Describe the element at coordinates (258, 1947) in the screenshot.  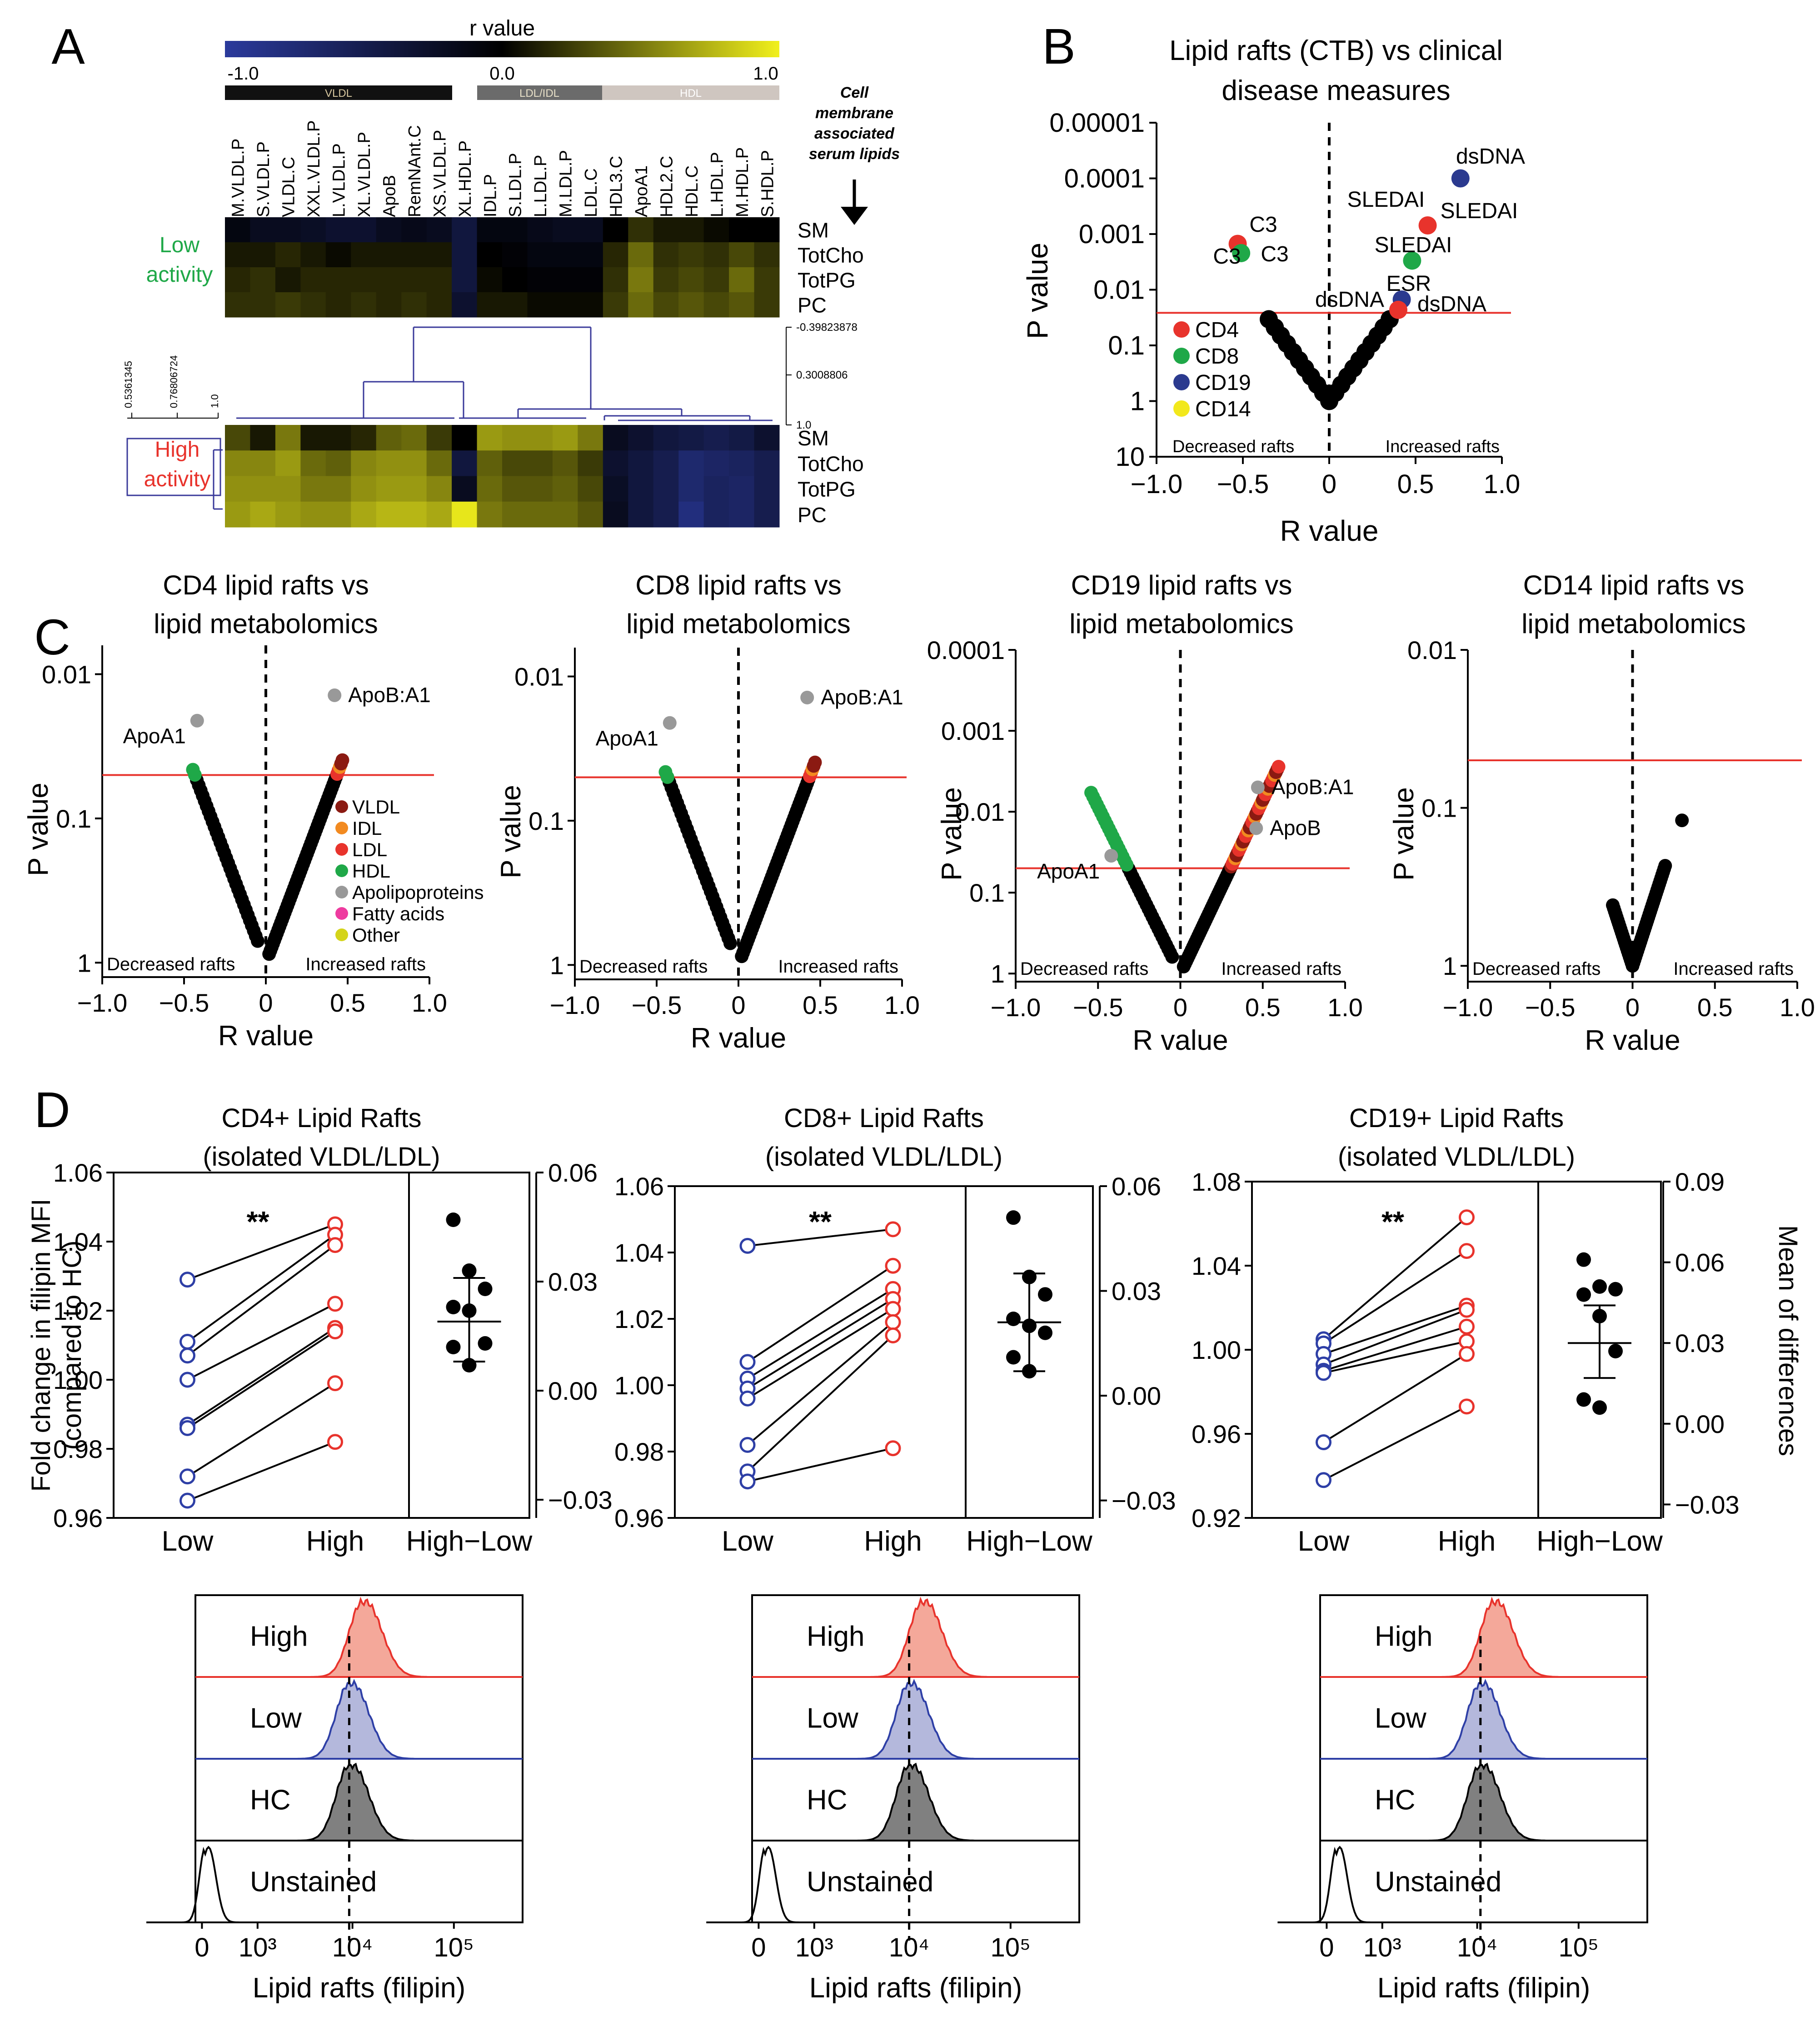
I see `histogram-x-tick-label: 10³` at that location.